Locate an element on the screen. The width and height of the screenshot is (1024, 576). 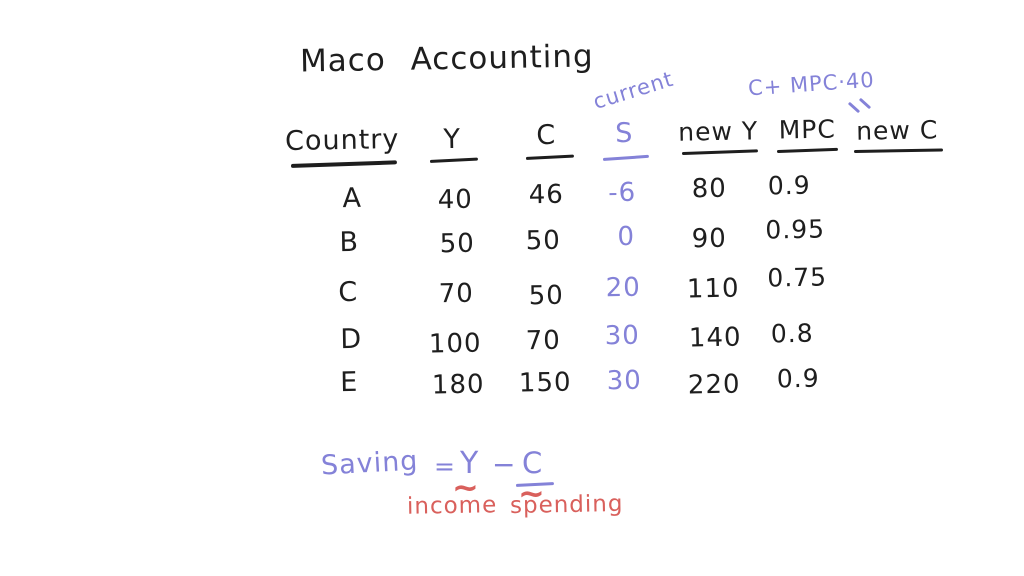
underline-new-c is located at coordinates (898, 150).